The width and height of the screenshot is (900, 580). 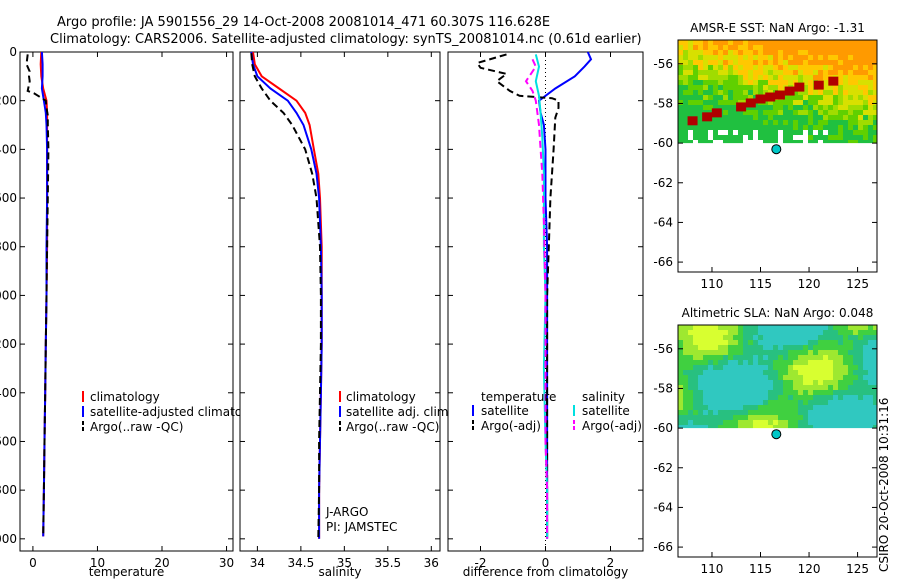 I want to click on map-frame, so click(x=777, y=441).